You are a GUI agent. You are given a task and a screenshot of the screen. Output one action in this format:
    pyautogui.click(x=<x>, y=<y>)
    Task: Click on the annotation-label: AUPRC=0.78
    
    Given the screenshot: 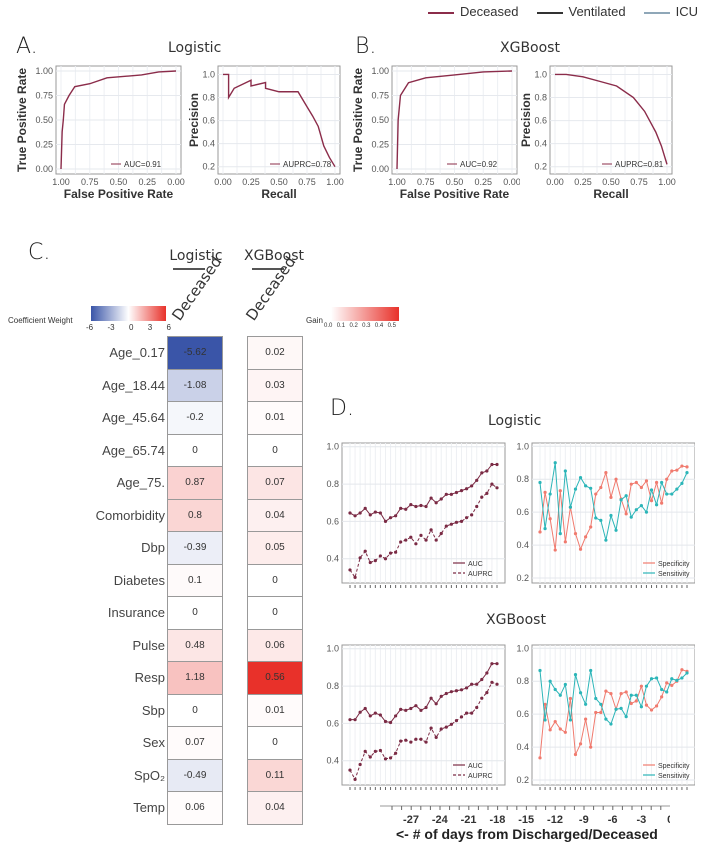 What is the action you would take?
    pyautogui.click(x=307, y=164)
    